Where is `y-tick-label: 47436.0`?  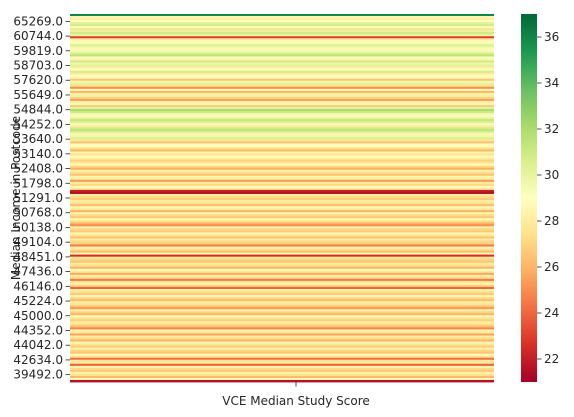 y-tick-label: 47436.0 is located at coordinates (38, 272).